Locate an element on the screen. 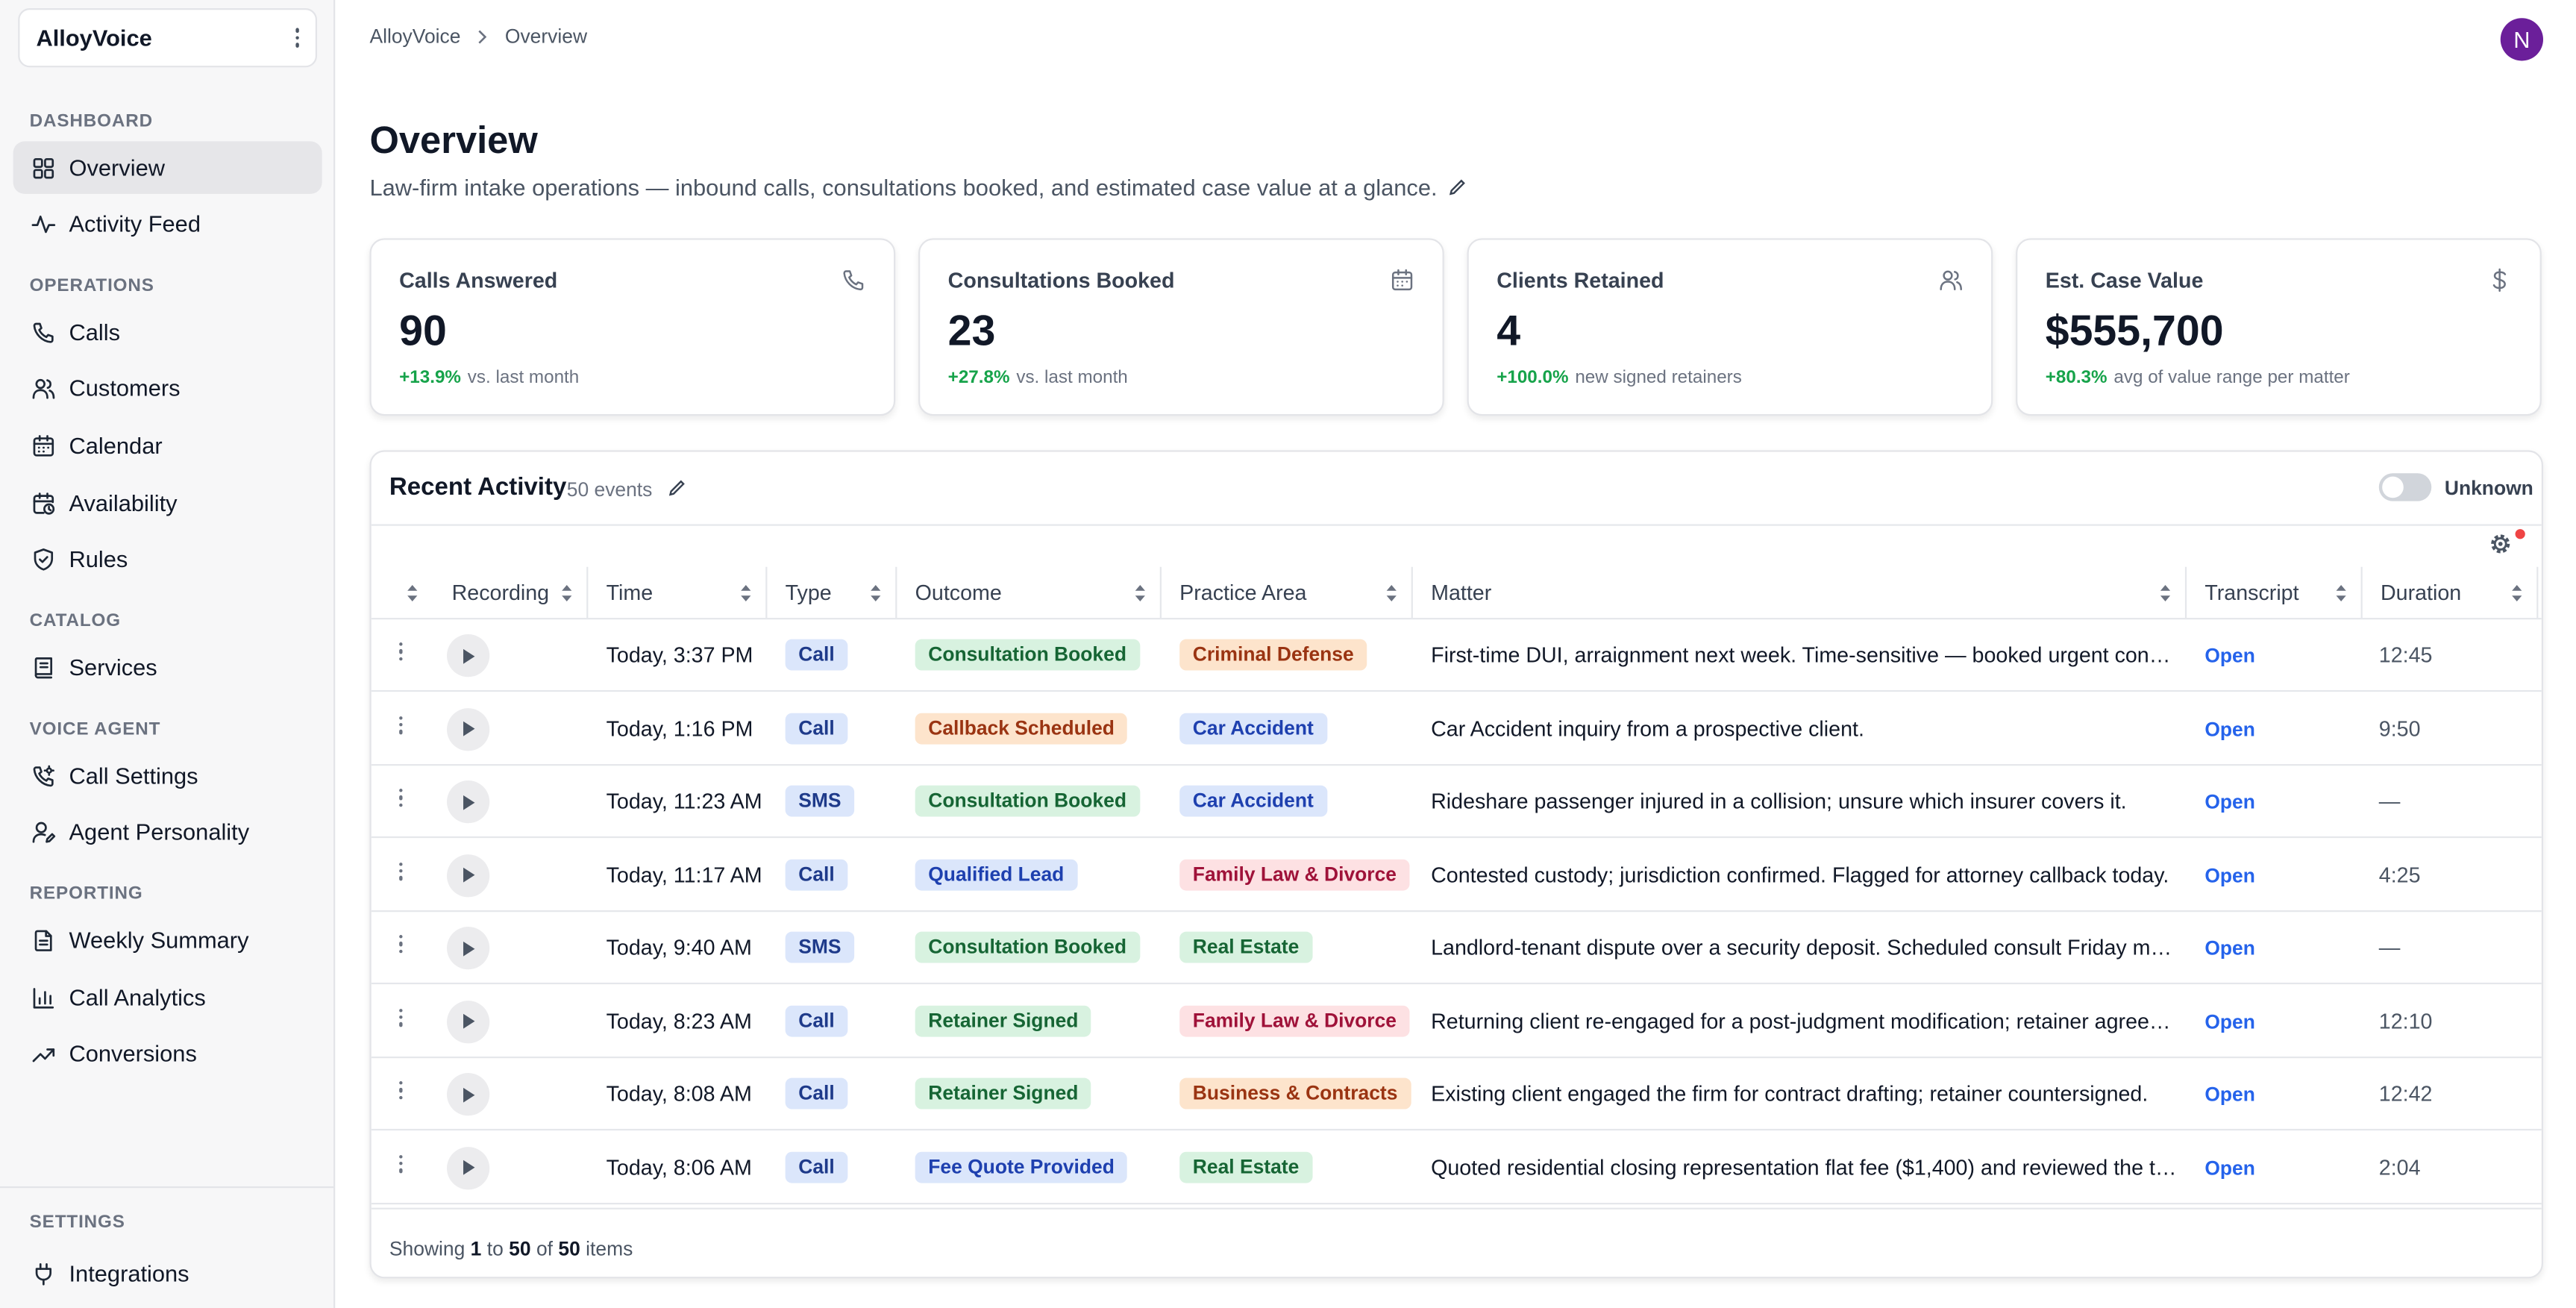 The image size is (2576, 1308). breadcrumb-root: AlloyVoice is located at coordinates (415, 36).